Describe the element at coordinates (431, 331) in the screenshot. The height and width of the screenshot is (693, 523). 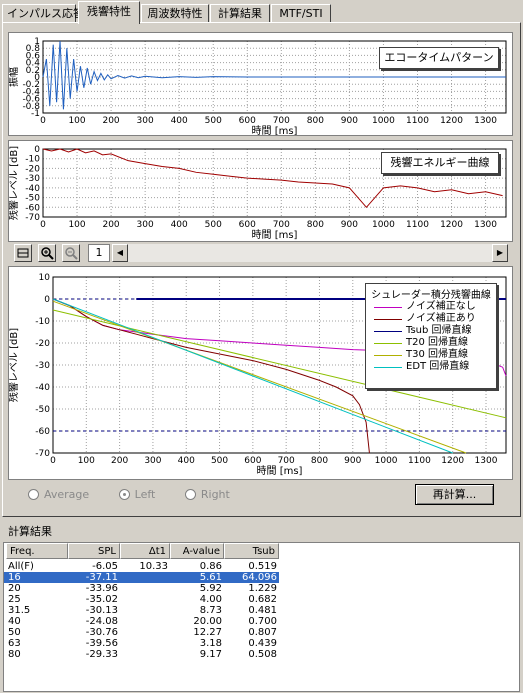
I see `legend-item: Tsub 回帰直線` at that location.